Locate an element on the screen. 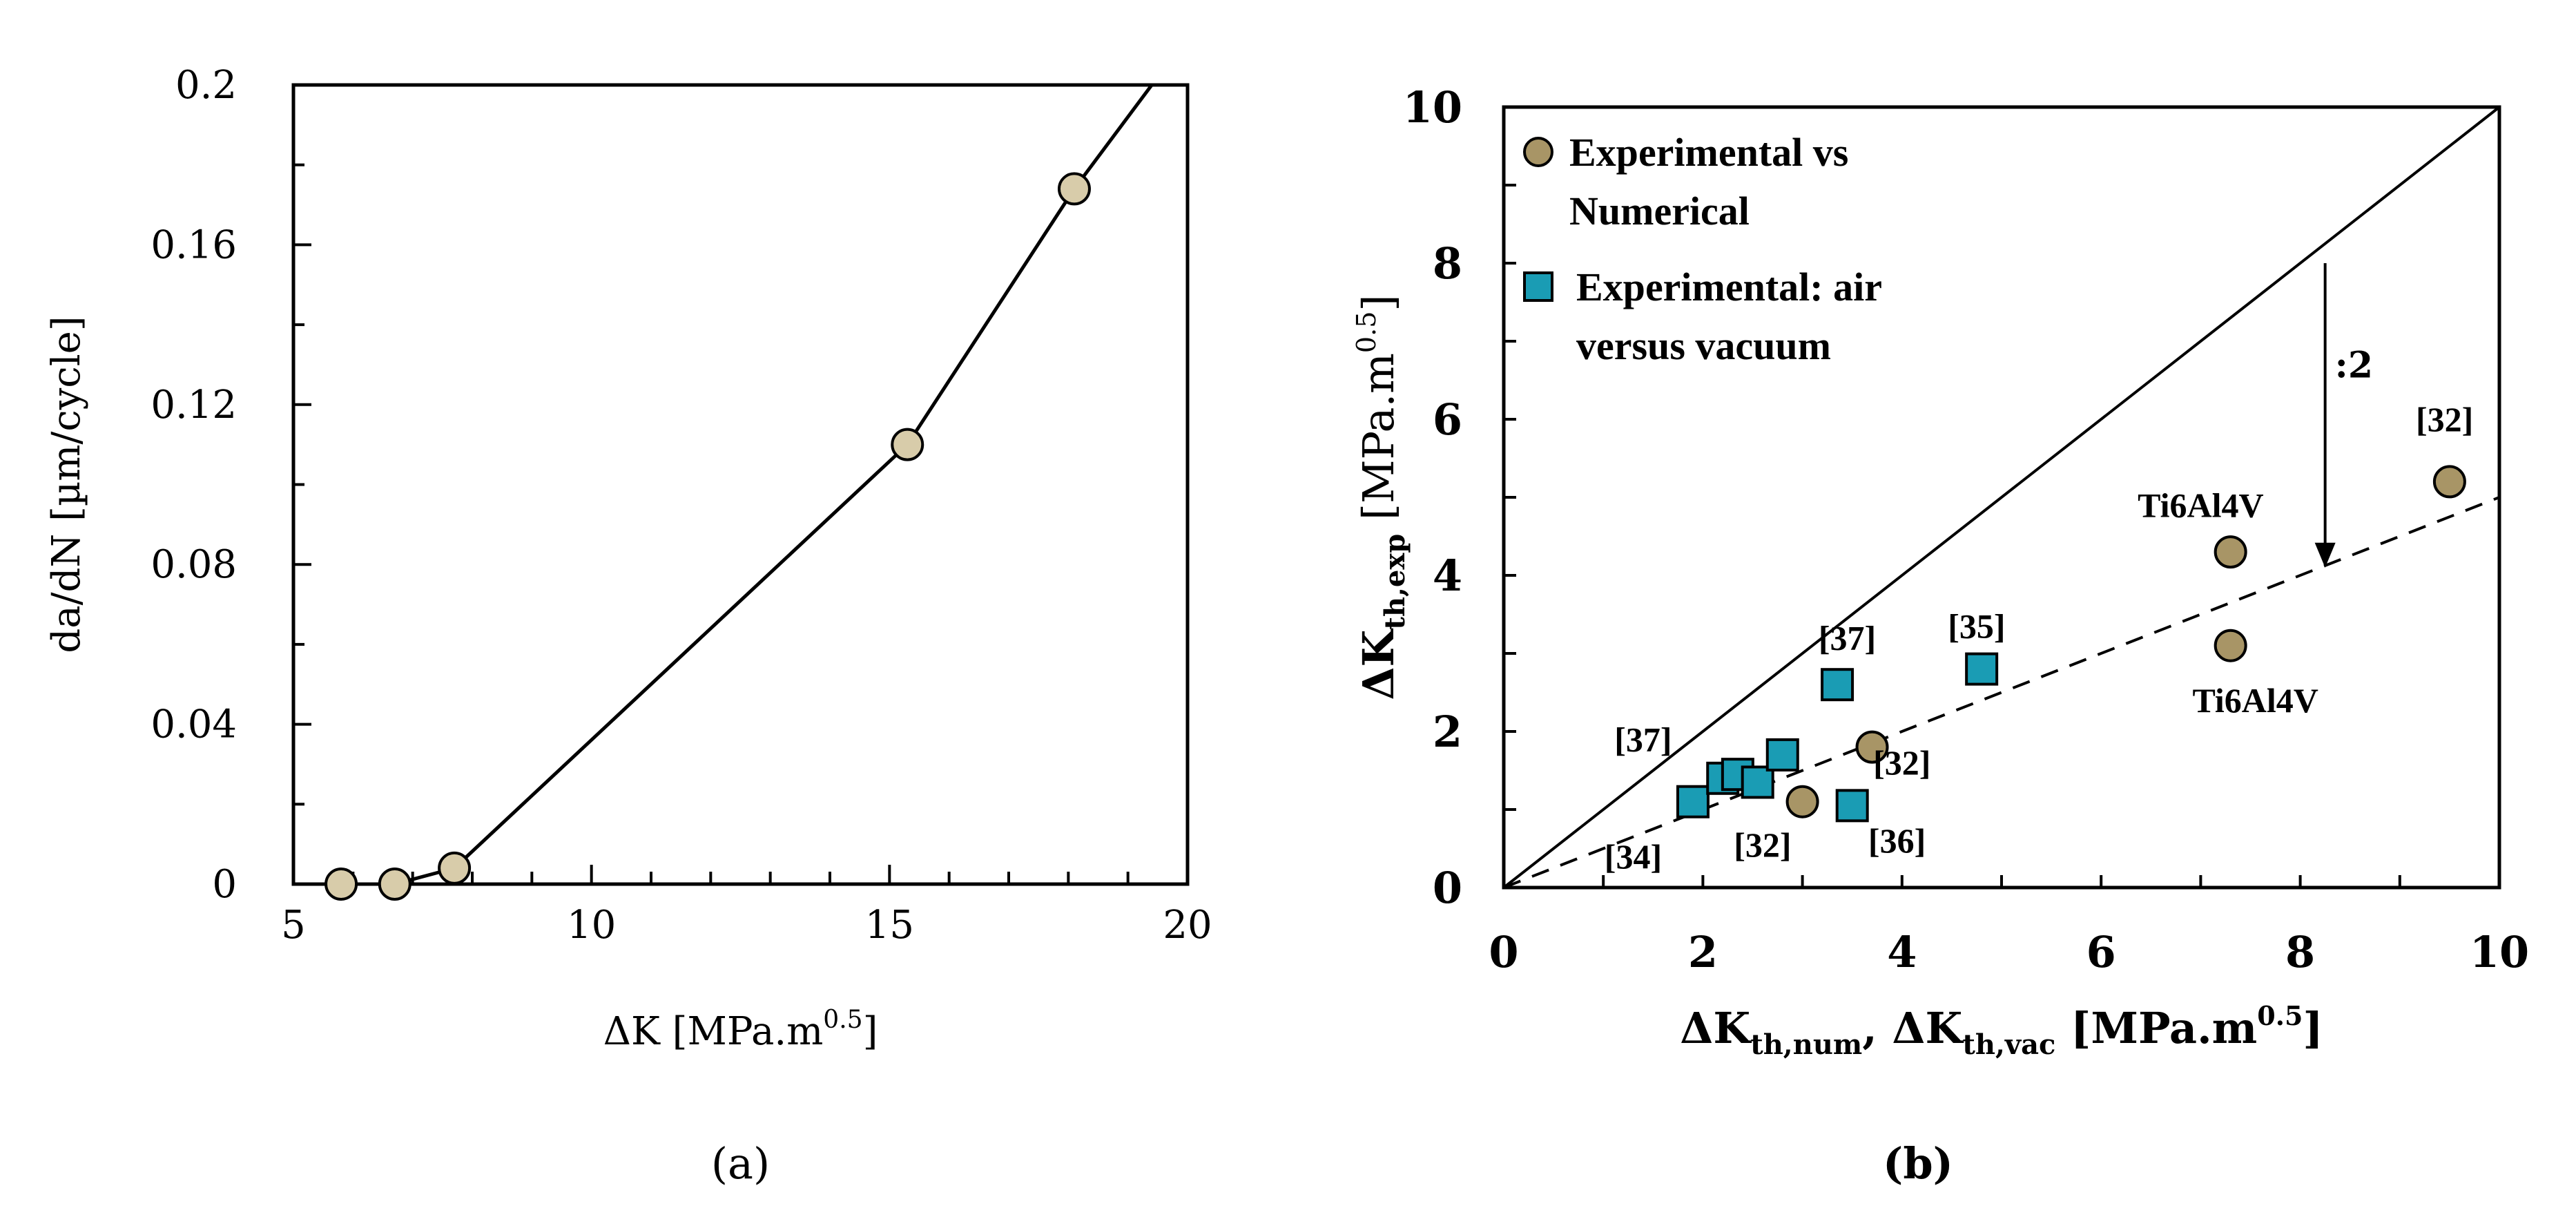 This screenshot has height=1226, width=2576. panel-b-y-label-tail: [MPa.m is located at coordinates (1379, 443).